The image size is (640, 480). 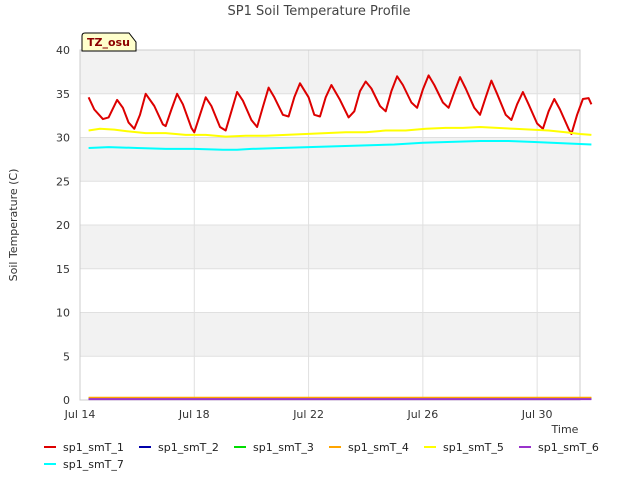 I want to click on y-axis-ticks: 0 5 10 15 20 25 30 35 40, so click(x=63, y=225).